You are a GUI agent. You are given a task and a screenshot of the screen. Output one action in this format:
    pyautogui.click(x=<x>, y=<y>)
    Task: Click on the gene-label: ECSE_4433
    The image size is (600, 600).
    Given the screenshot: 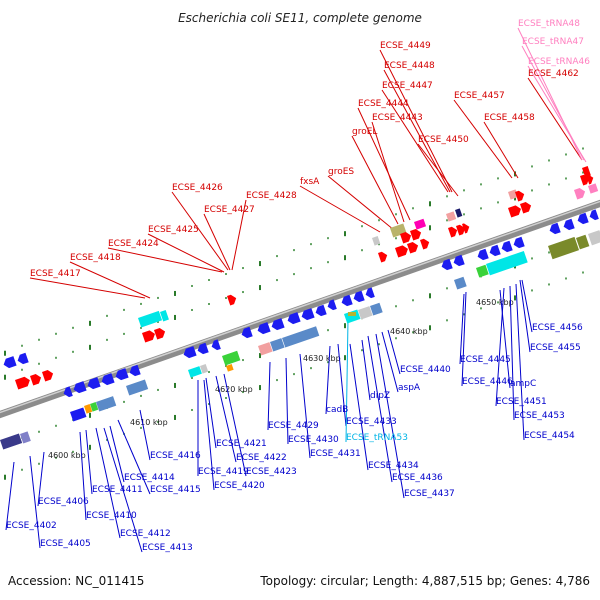 What is the action you would take?
    pyautogui.click(x=371, y=422)
    